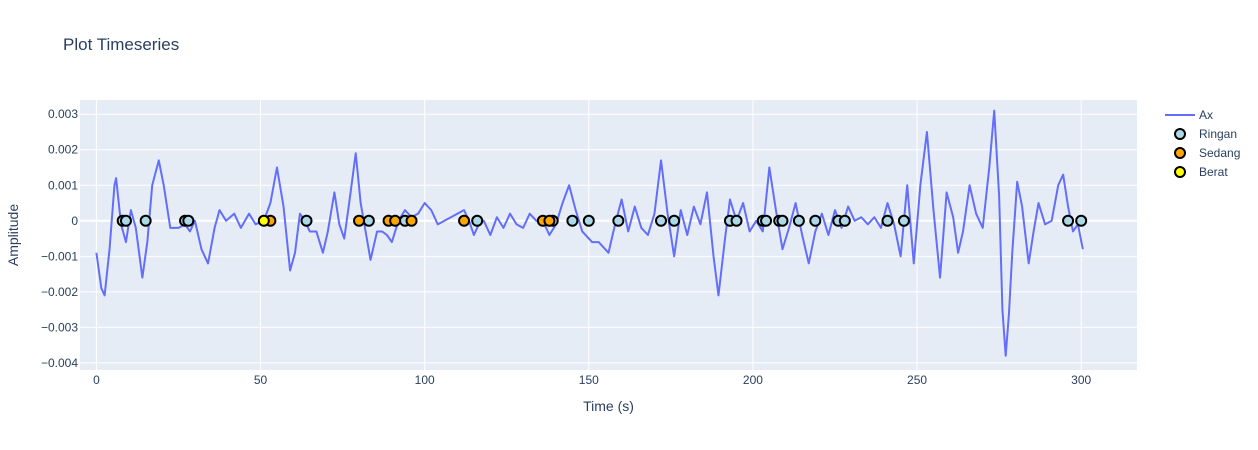 This screenshot has height=450, width=1258. What do you see at coordinates (59, 363) in the screenshot?
I see `y-tick-label: −0.004` at bounding box center [59, 363].